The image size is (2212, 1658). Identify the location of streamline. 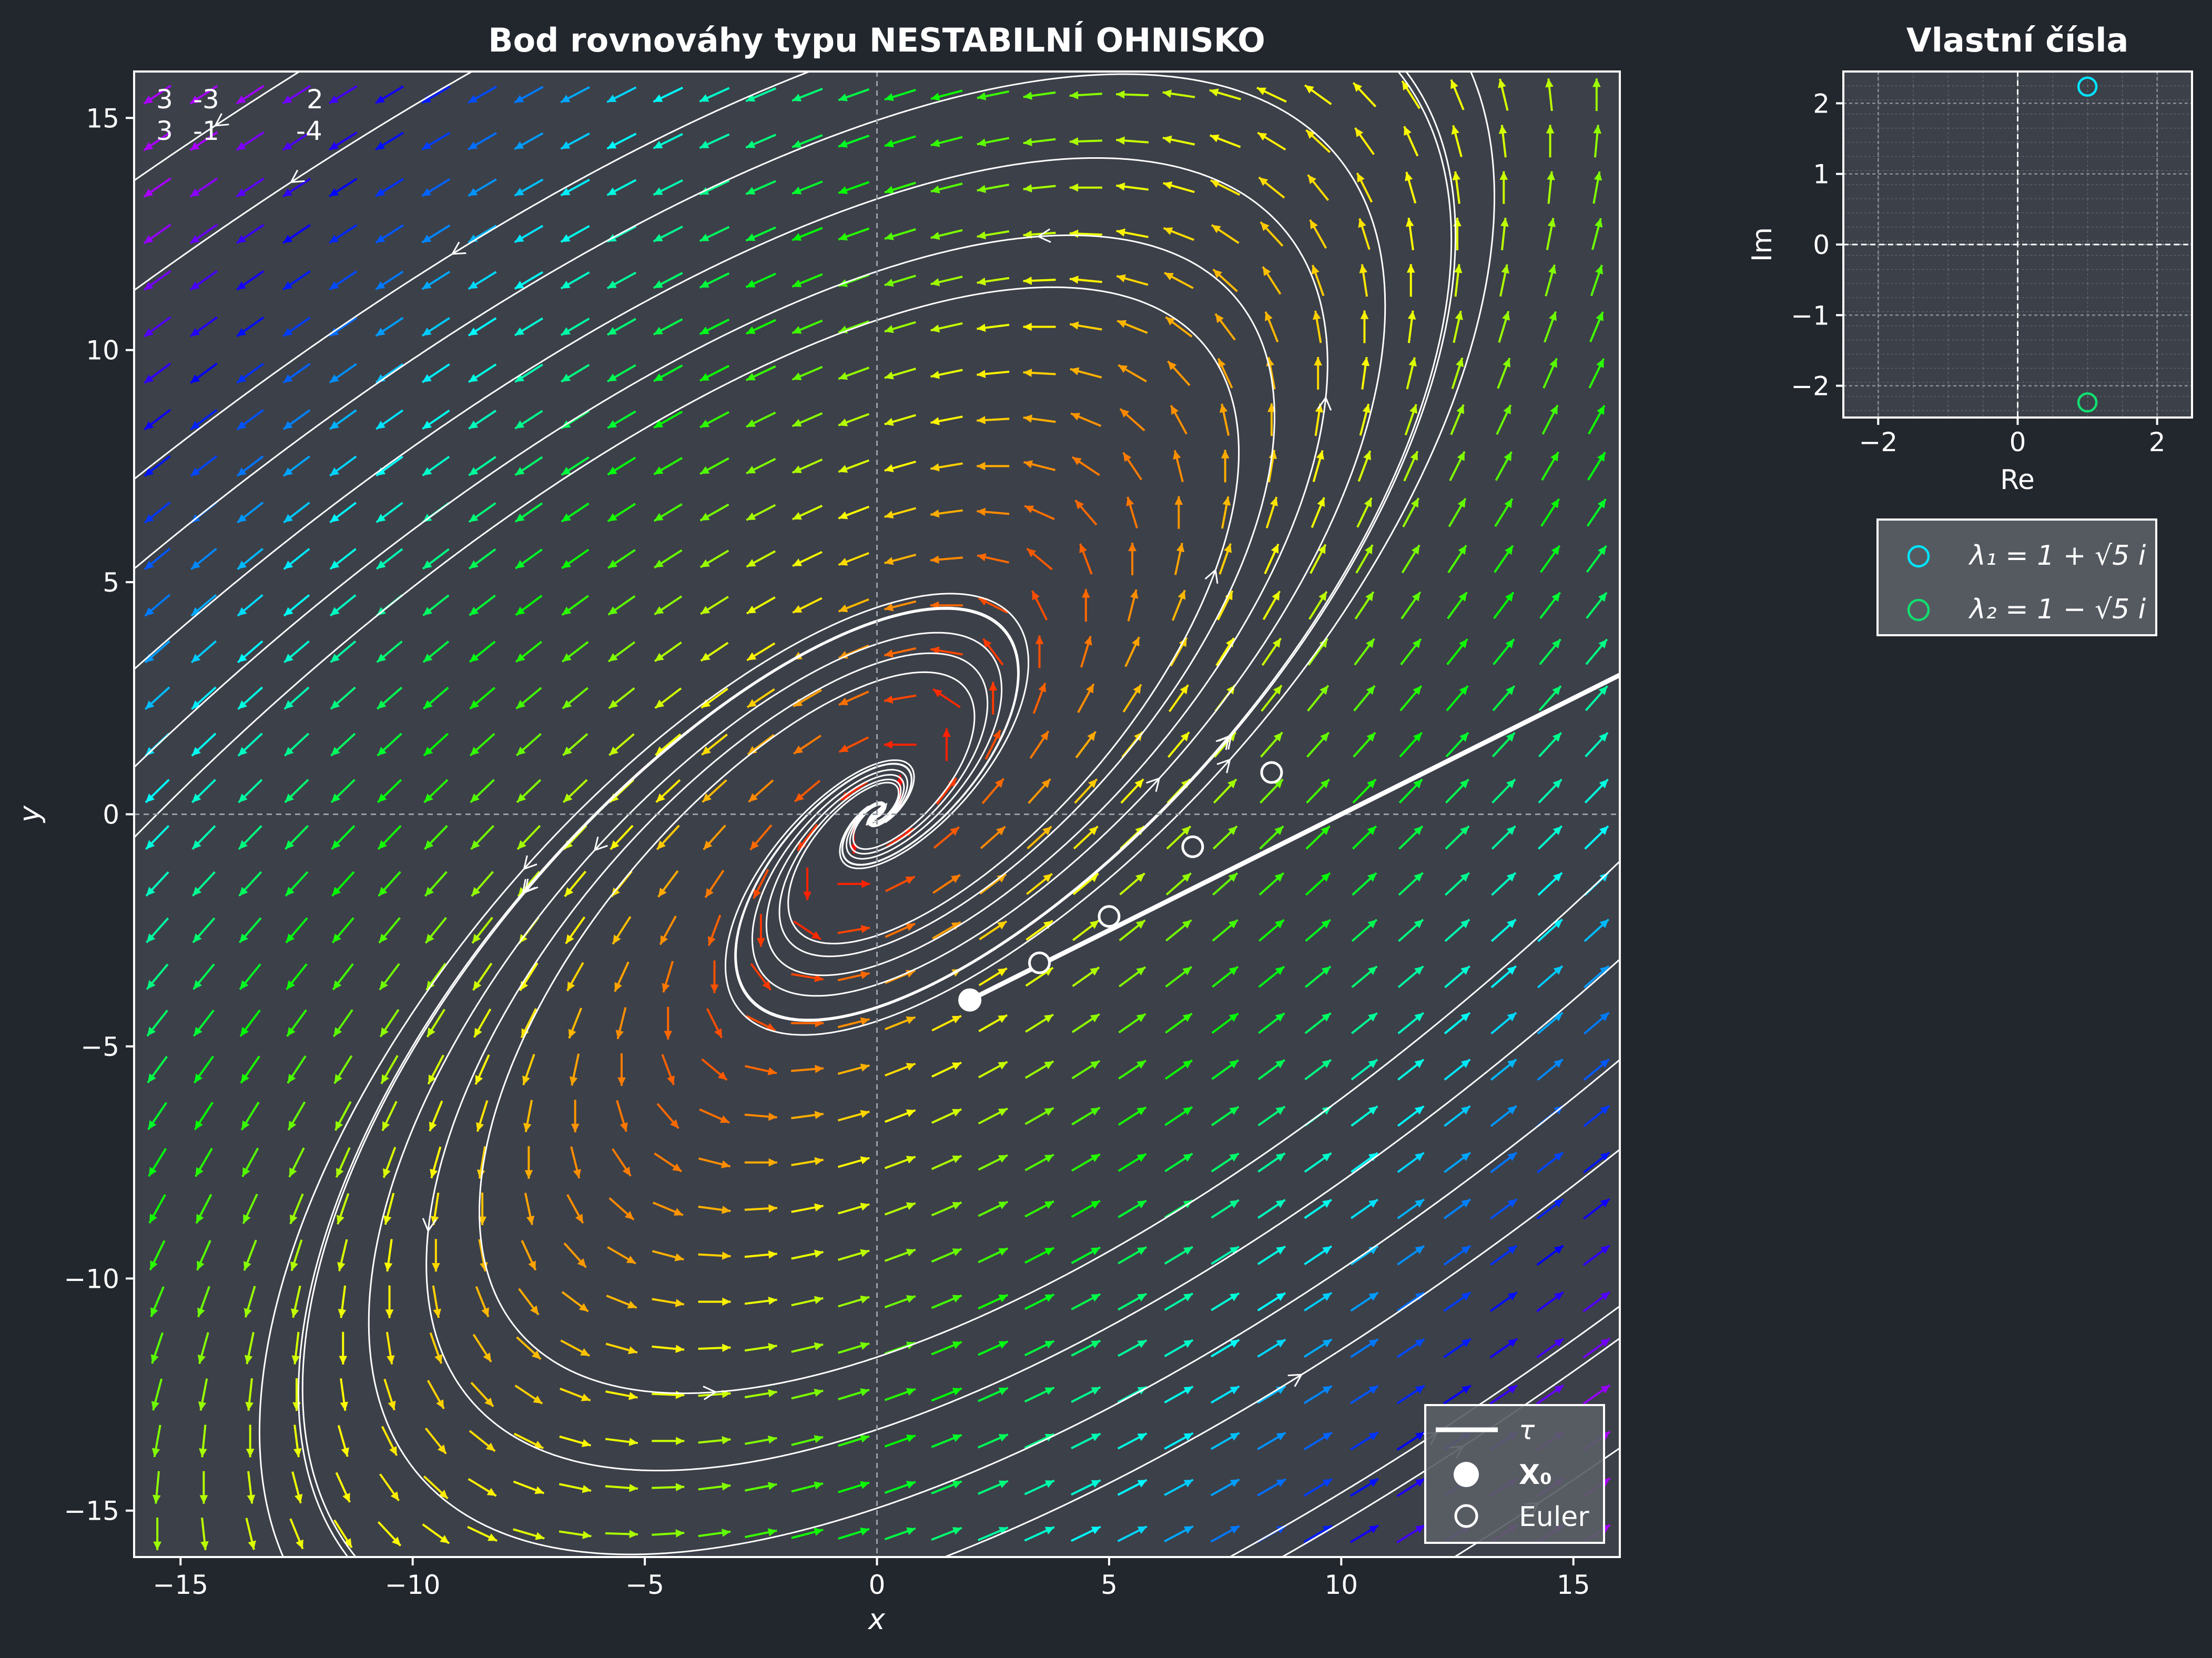
(473, 276).